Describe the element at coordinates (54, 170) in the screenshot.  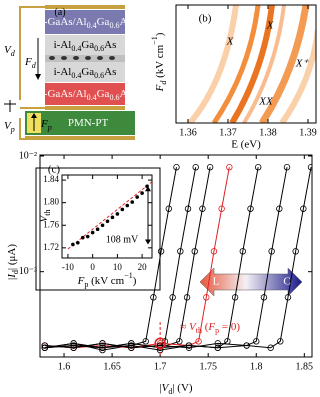
I see `panel-label: (c)` at that location.